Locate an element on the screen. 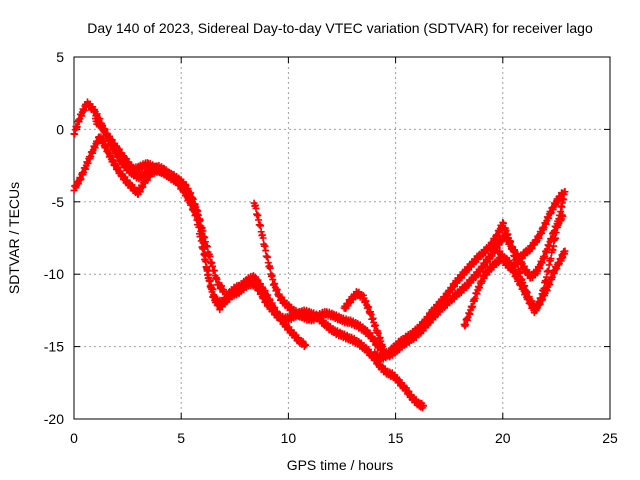  y-tick-label-5: 5 is located at coordinates (60, 57).